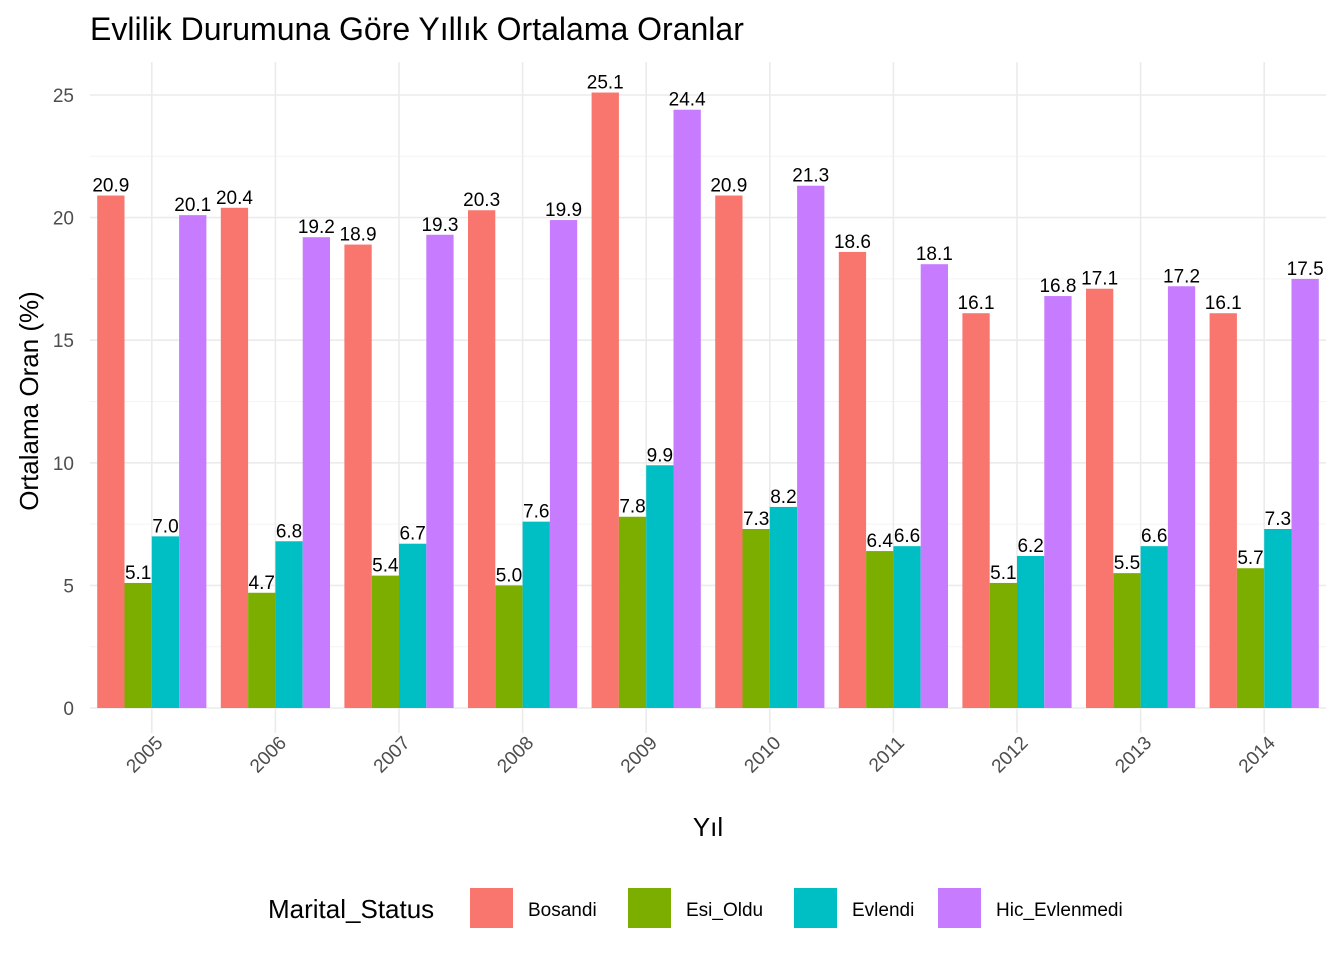  I want to click on x-tick-label: 2014, so click(1257, 754).